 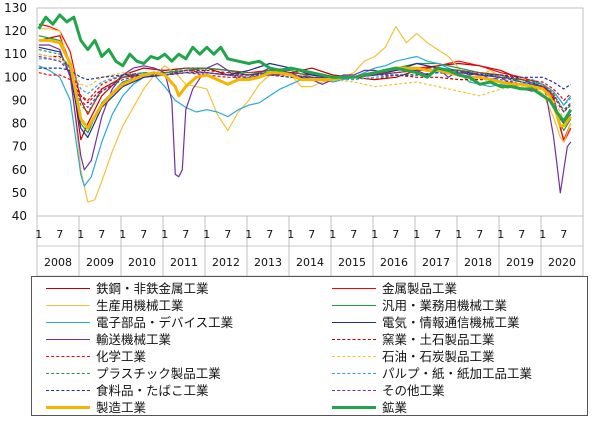 I want to click on legend-label: 輸送機械工業, so click(x=134, y=339).